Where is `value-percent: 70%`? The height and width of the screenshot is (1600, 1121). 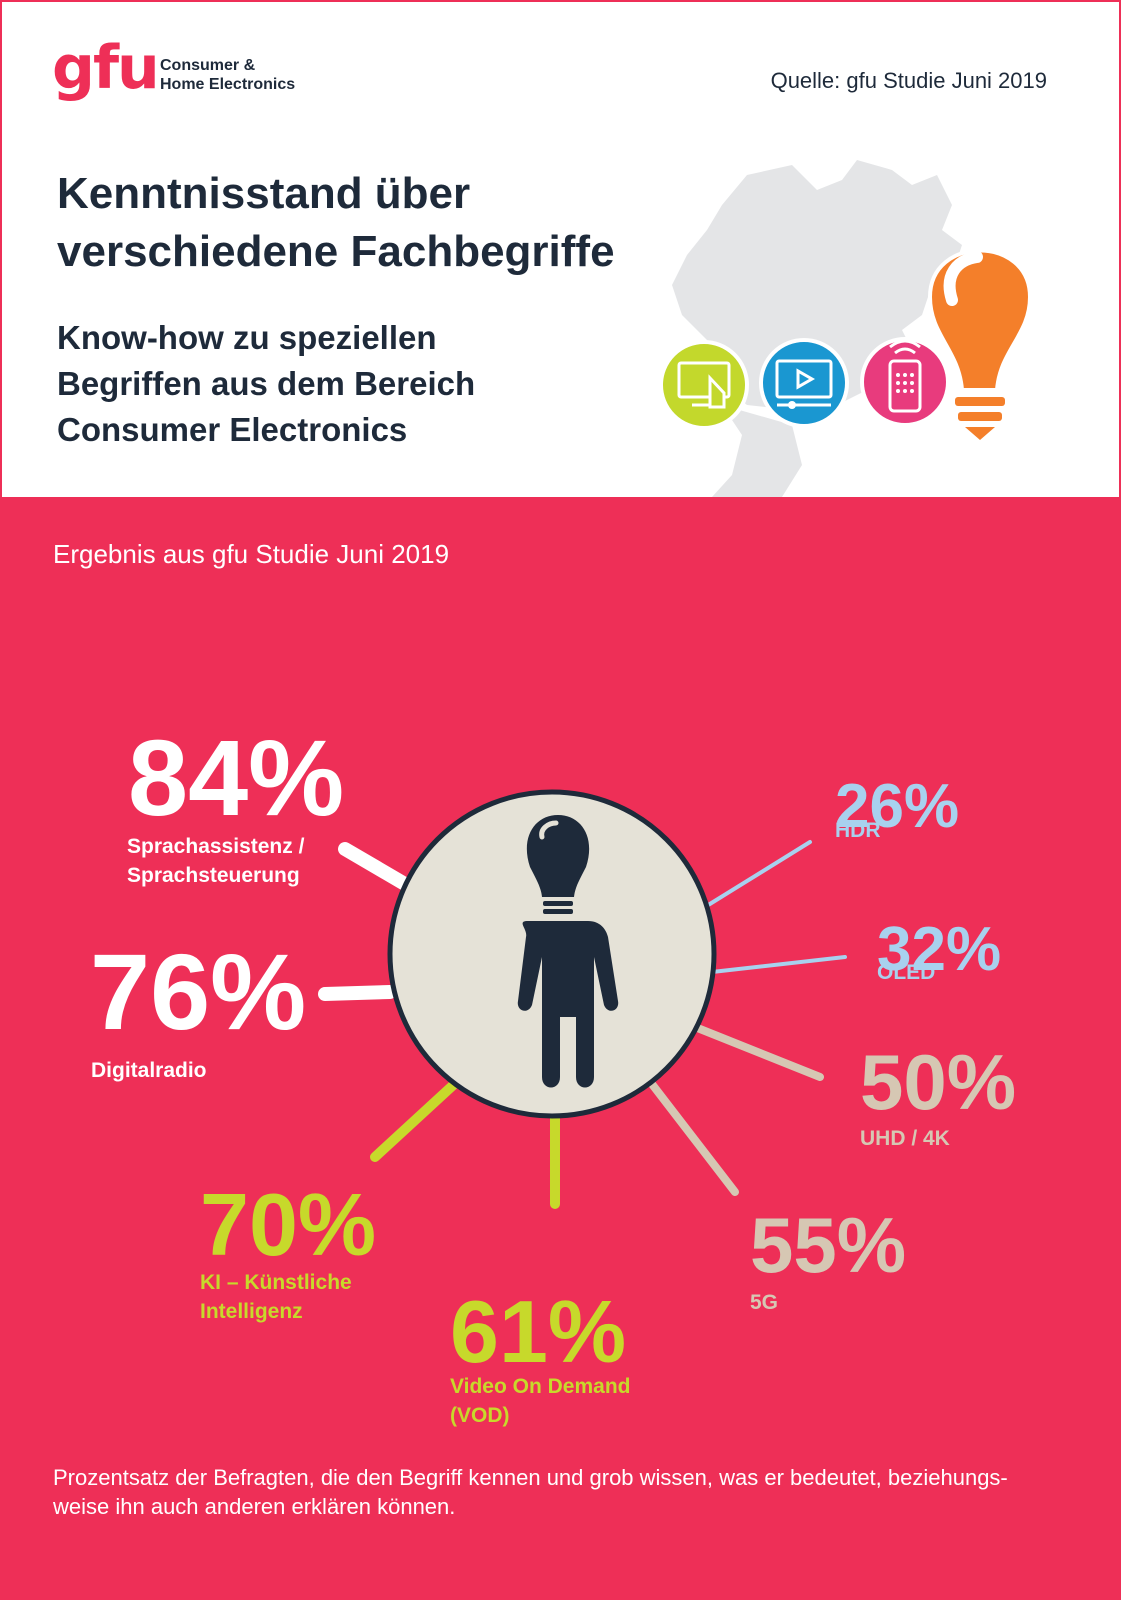
value-percent: 70% is located at coordinates (288, 1224).